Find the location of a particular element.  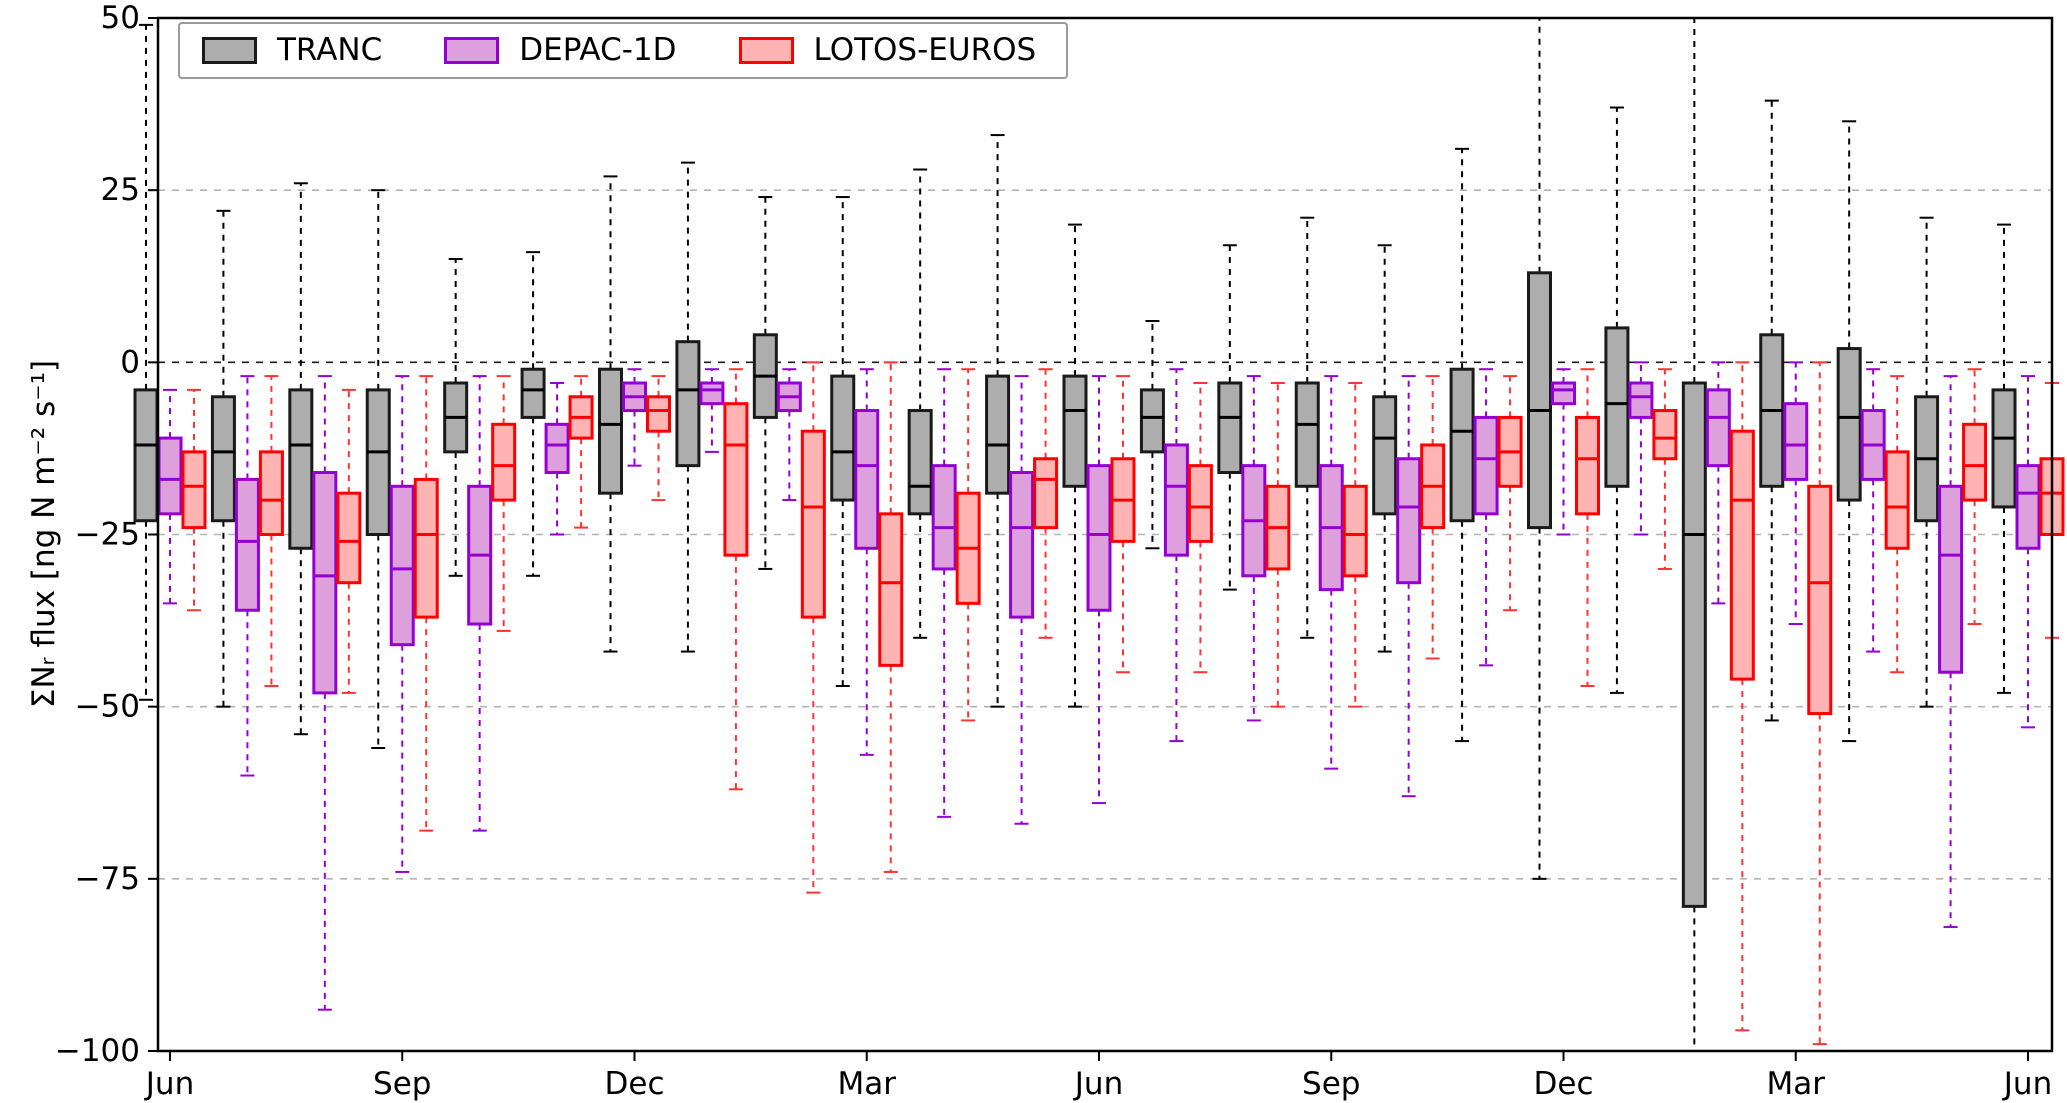

y-tick-label: −75 is located at coordinates (107, 879).